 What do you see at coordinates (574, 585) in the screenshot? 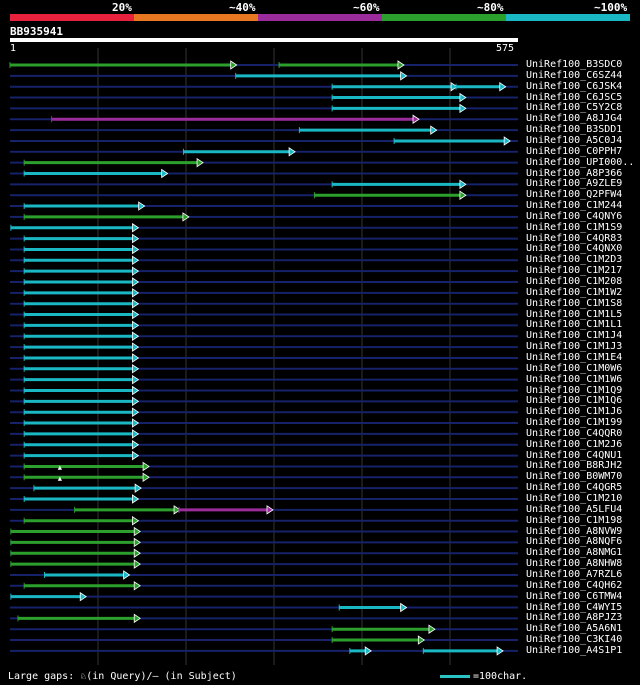
I see `hit-label: UniRef100_C4QH62` at bounding box center [574, 585].